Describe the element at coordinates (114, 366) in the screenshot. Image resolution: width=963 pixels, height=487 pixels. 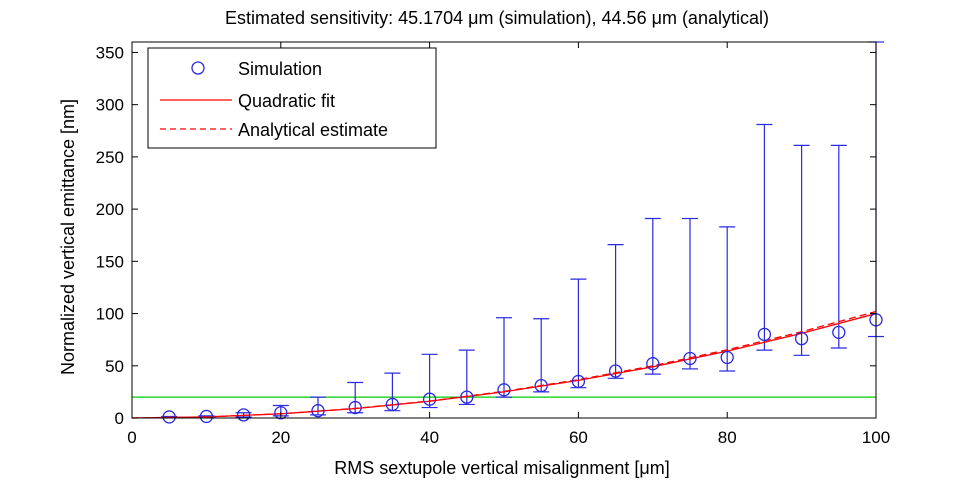
I see `y-tick-label: 50` at that location.